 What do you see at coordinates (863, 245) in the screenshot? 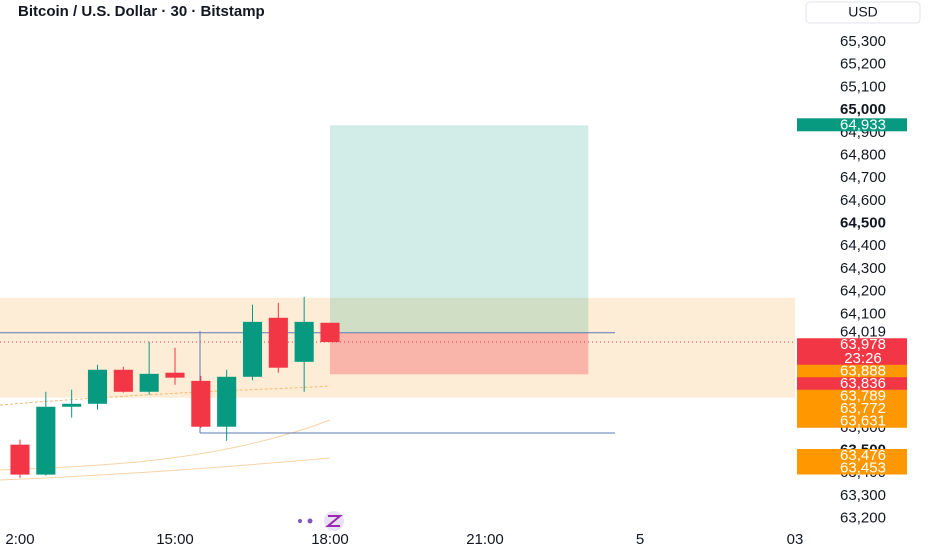
I see `y-tick-label: 64,400` at bounding box center [863, 245].